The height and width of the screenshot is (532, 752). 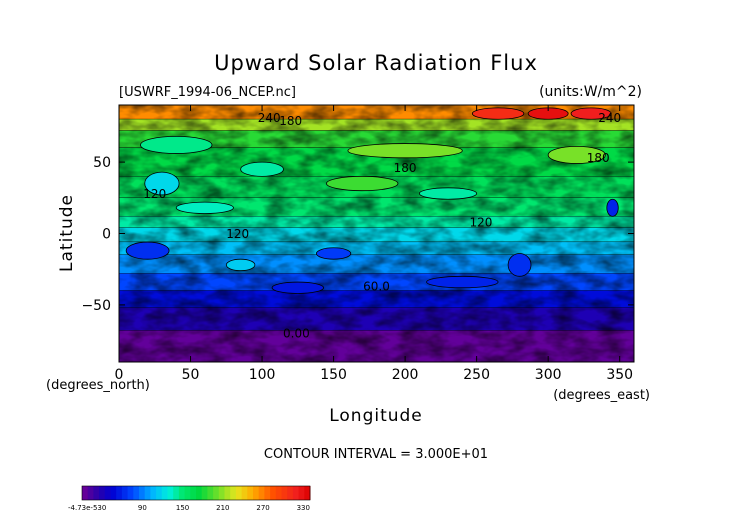 What do you see at coordinates (303, 508) in the screenshot?
I see `colorbar-label-5: 330` at bounding box center [303, 508].